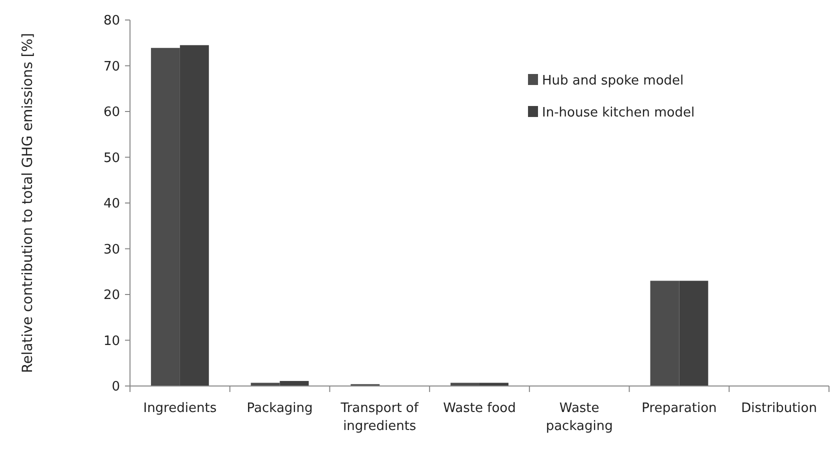 The height and width of the screenshot is (452, 831). What do you see at coordinates (180, 408) in the screenshot?
I see `x-tick-label: Ingredients` at bounding box center [180, 408].